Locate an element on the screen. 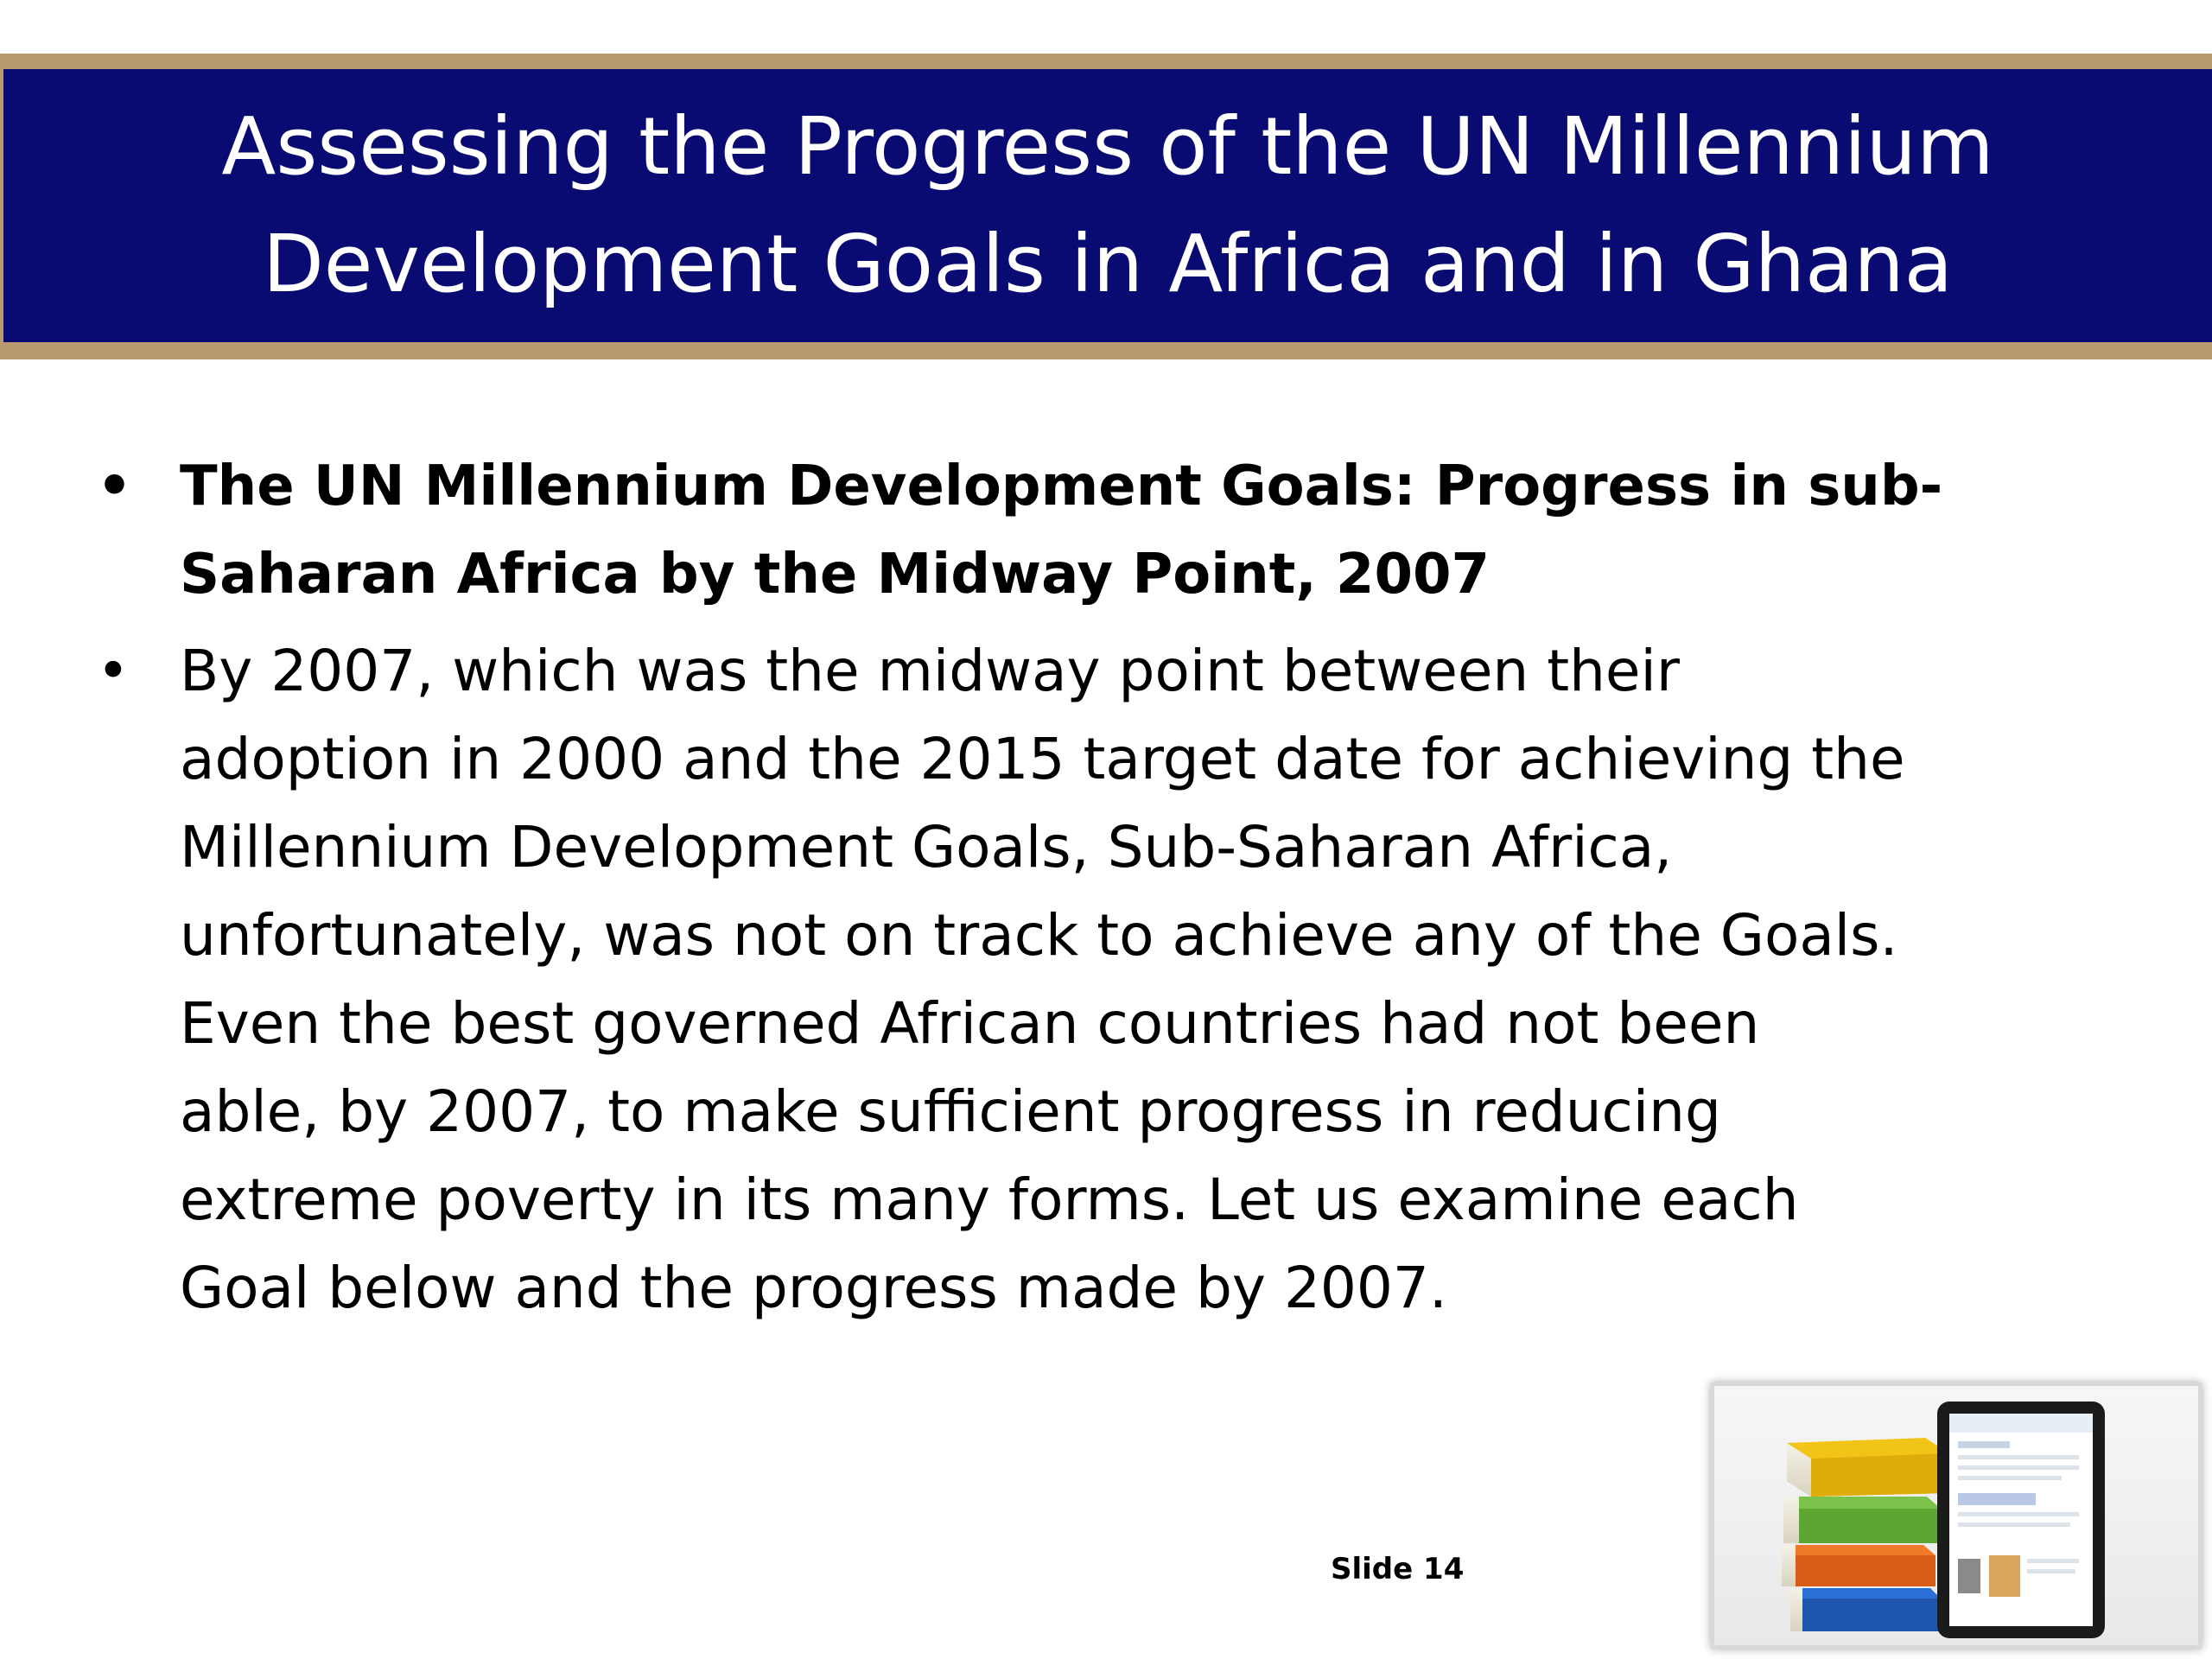  slide-number: Slide 14 is located at coordinates (1398, 1569).